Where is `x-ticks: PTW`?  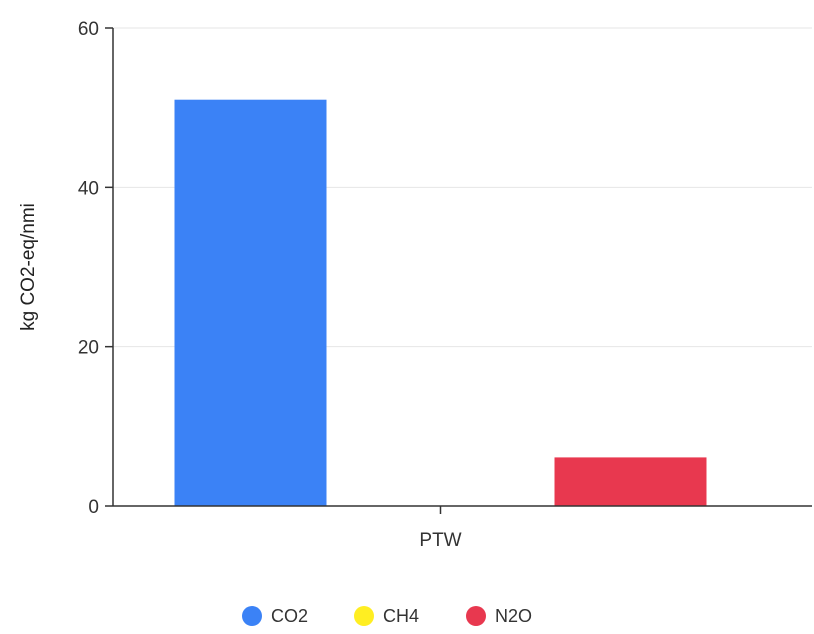
x-ticks: PTW is located at coordinates (440, 528).